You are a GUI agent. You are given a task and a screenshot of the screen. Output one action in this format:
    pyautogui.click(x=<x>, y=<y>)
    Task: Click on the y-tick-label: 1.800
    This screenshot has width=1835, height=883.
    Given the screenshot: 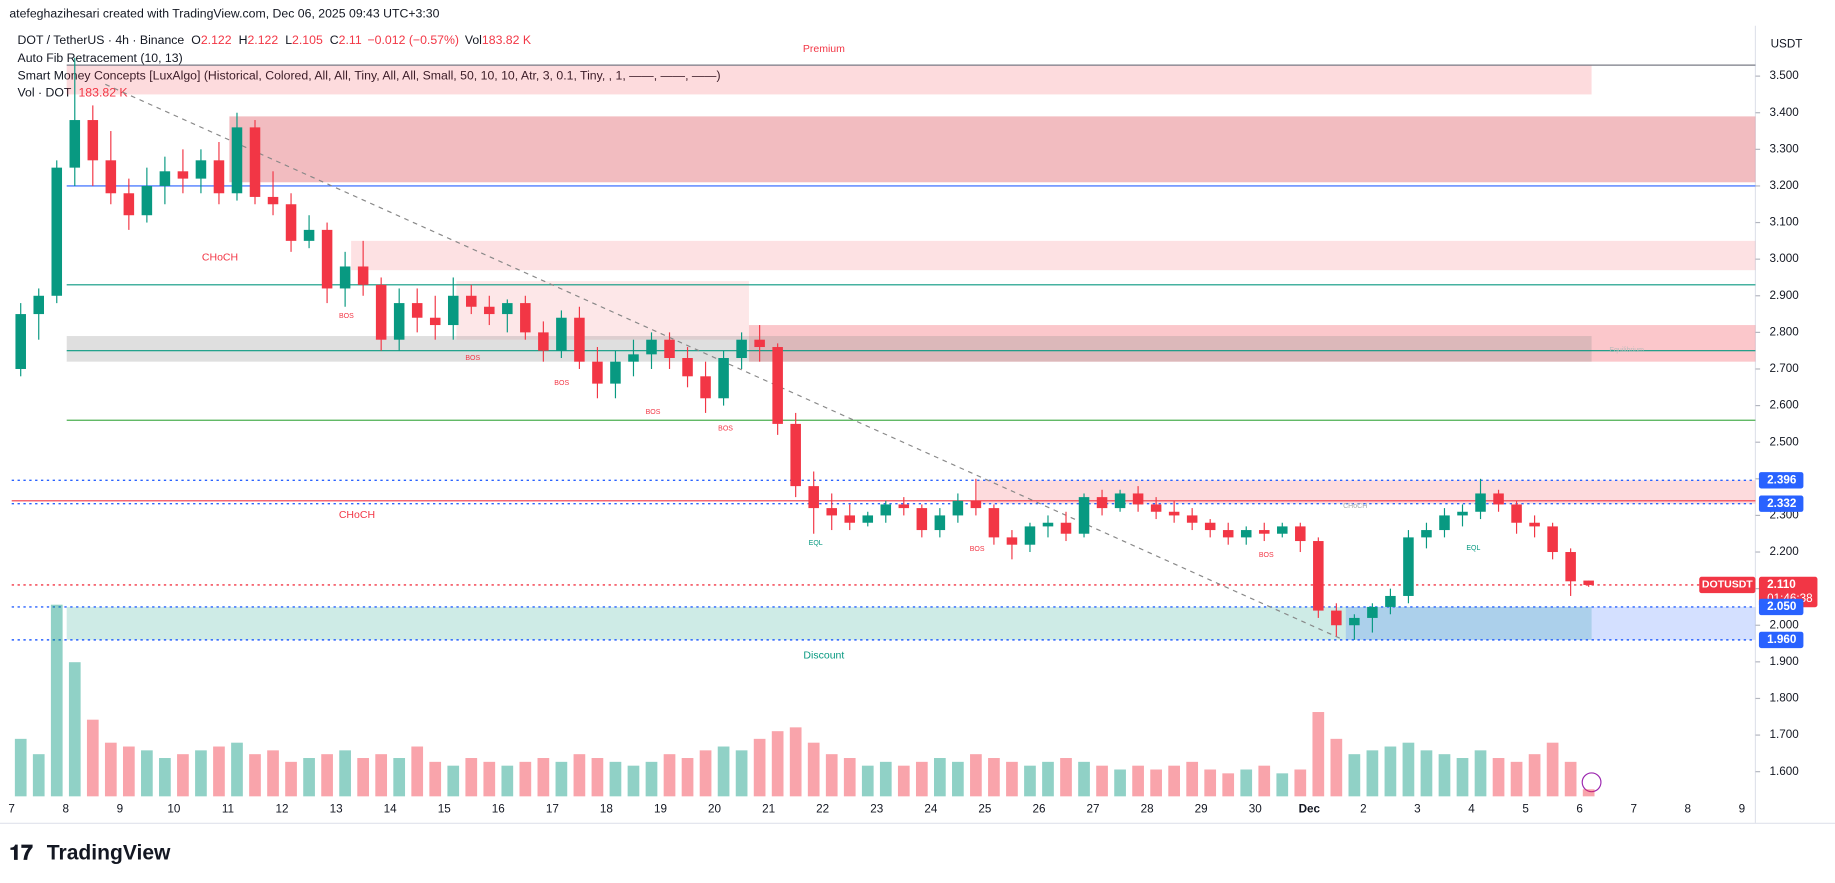 What is the action you would take?
    pyautogui.click(x=1784, y=698)
    